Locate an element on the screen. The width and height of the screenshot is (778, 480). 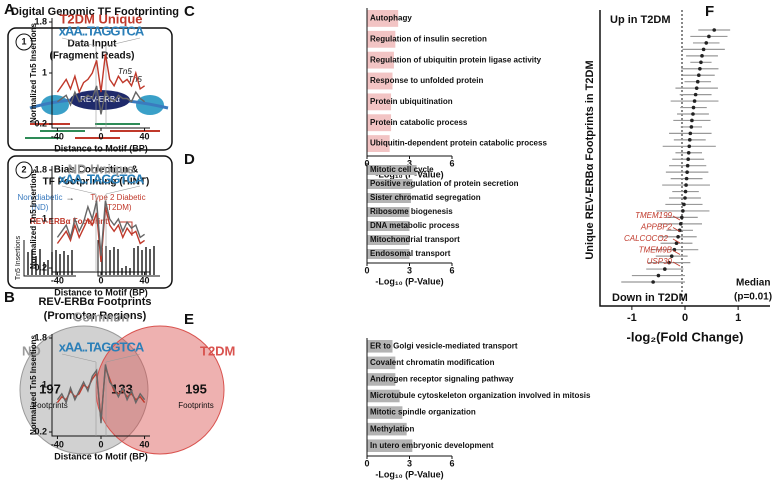
x-axis-label: -Log₁₀ (P-Value) is located at coordinates (409, 281).